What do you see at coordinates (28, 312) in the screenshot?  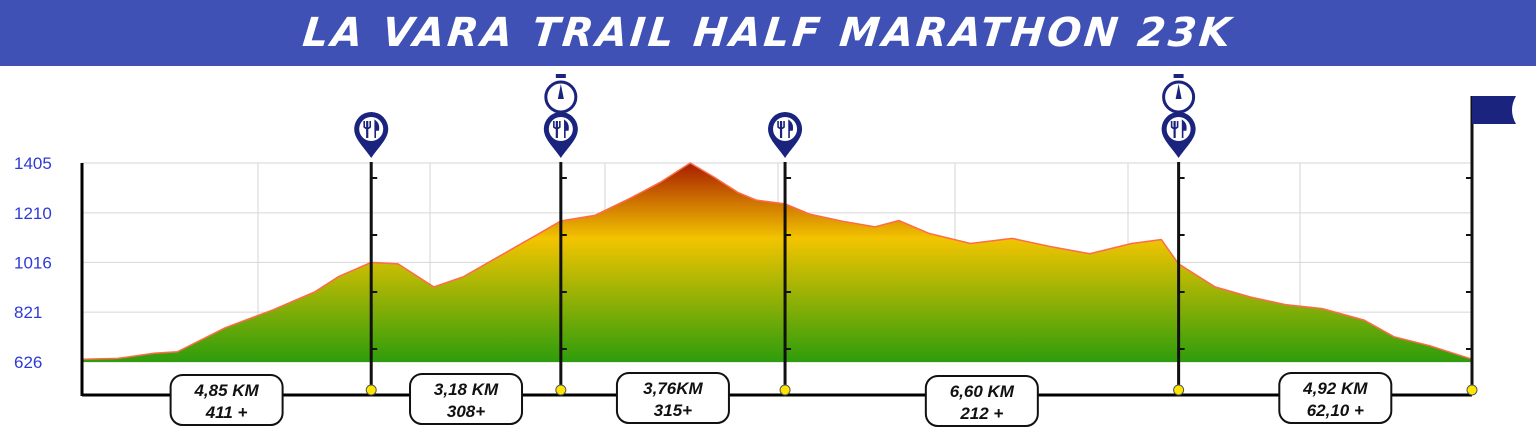 I see `y-tick-label: 821` at bounding box center [28, 312].